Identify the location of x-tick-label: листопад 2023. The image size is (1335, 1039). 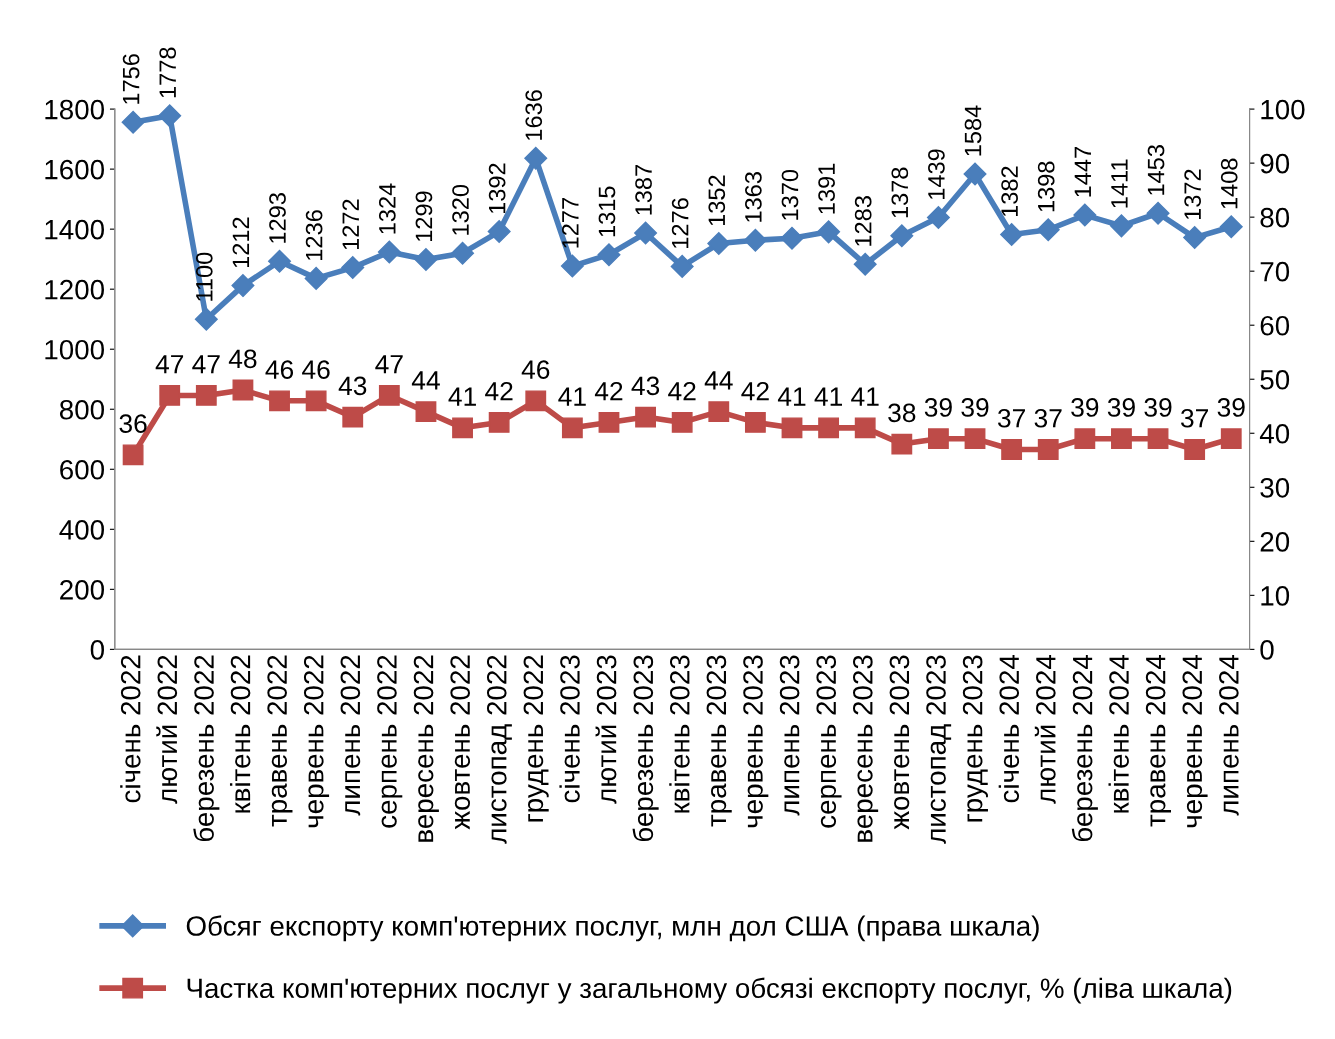
(939, 749).